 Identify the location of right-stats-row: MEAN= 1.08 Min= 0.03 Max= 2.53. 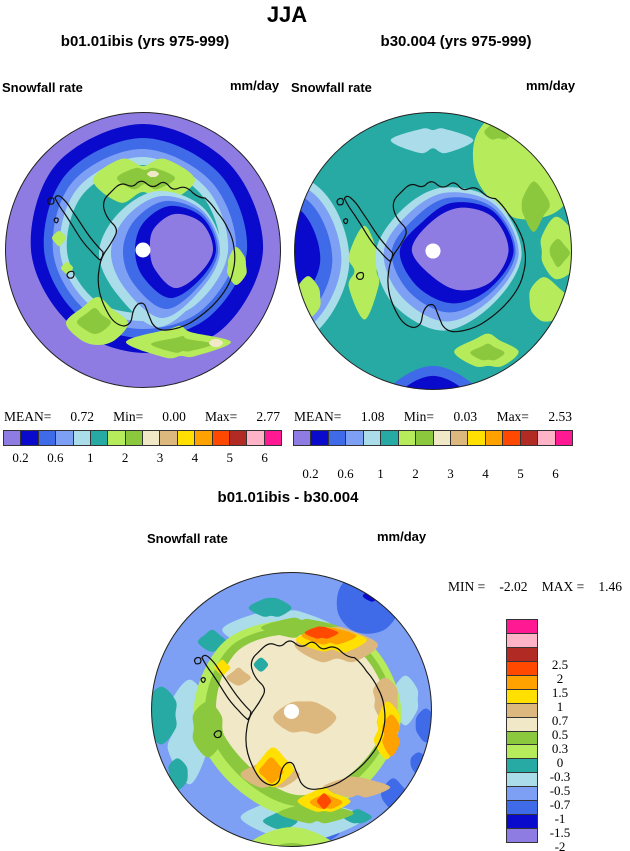
(433, 417).